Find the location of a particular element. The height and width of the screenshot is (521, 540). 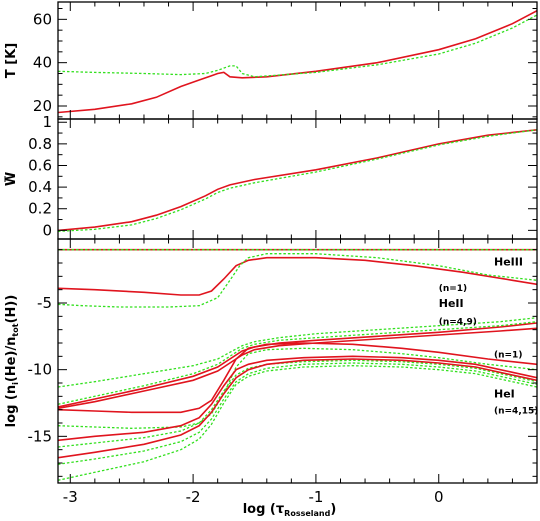

dilution-ylabel: W is located at coordinates (11, 179).